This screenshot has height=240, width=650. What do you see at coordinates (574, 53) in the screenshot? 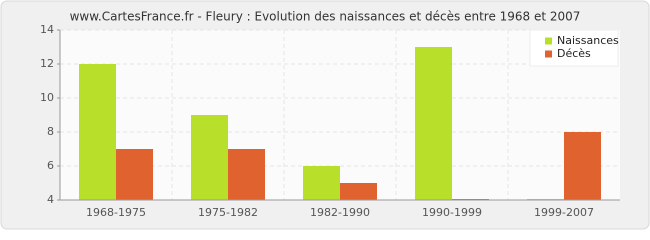
I see `legend-label: Décès` at bounding box center [574, 53].